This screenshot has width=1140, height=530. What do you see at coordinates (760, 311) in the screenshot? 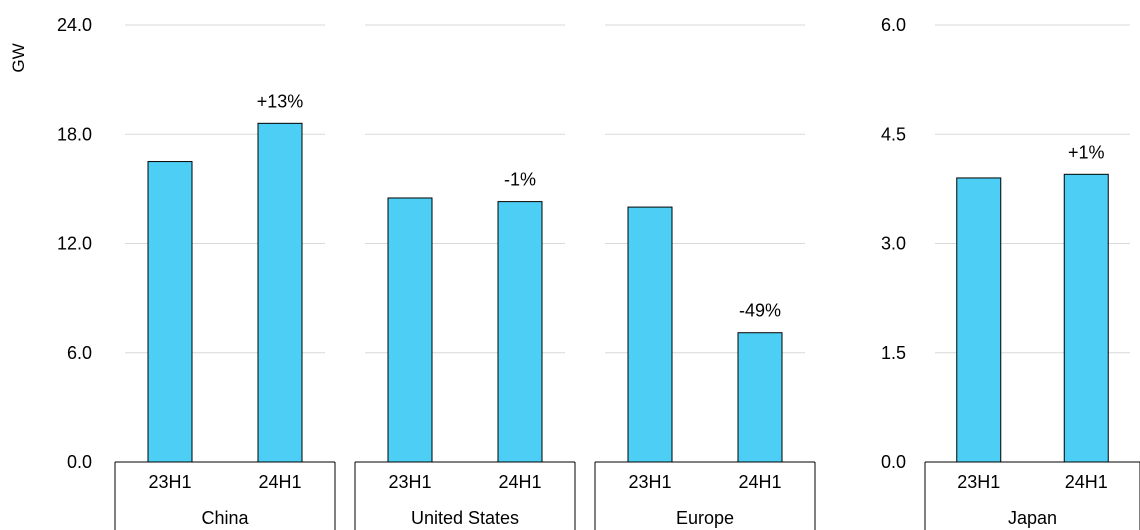
I see `change-annotation-europe: -49%` at bounding box center [760, 311].